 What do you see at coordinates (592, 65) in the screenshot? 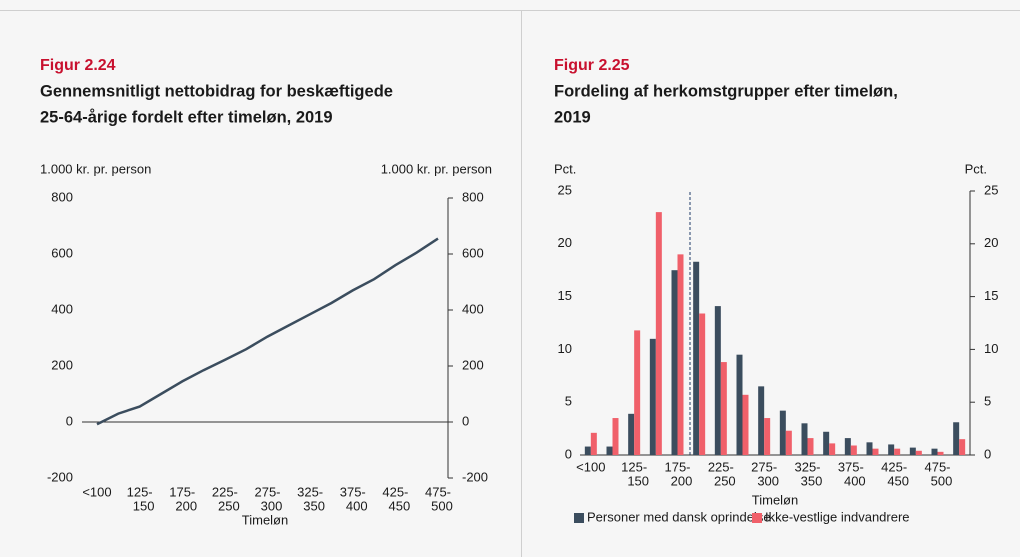
I see `figure-label: Figur 2.25` at bounding box center [592, 65].